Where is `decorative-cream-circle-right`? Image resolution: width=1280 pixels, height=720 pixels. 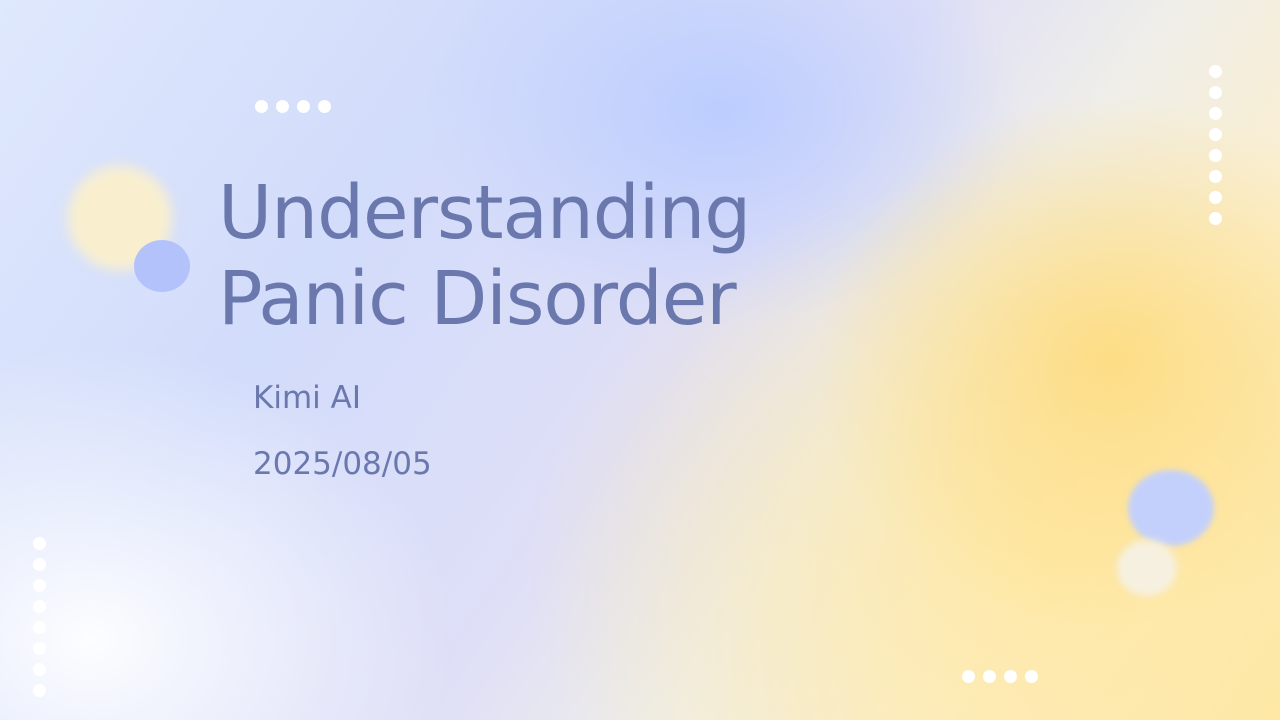 decorative-cream-circle-right is located at coordinates (1147, 568).